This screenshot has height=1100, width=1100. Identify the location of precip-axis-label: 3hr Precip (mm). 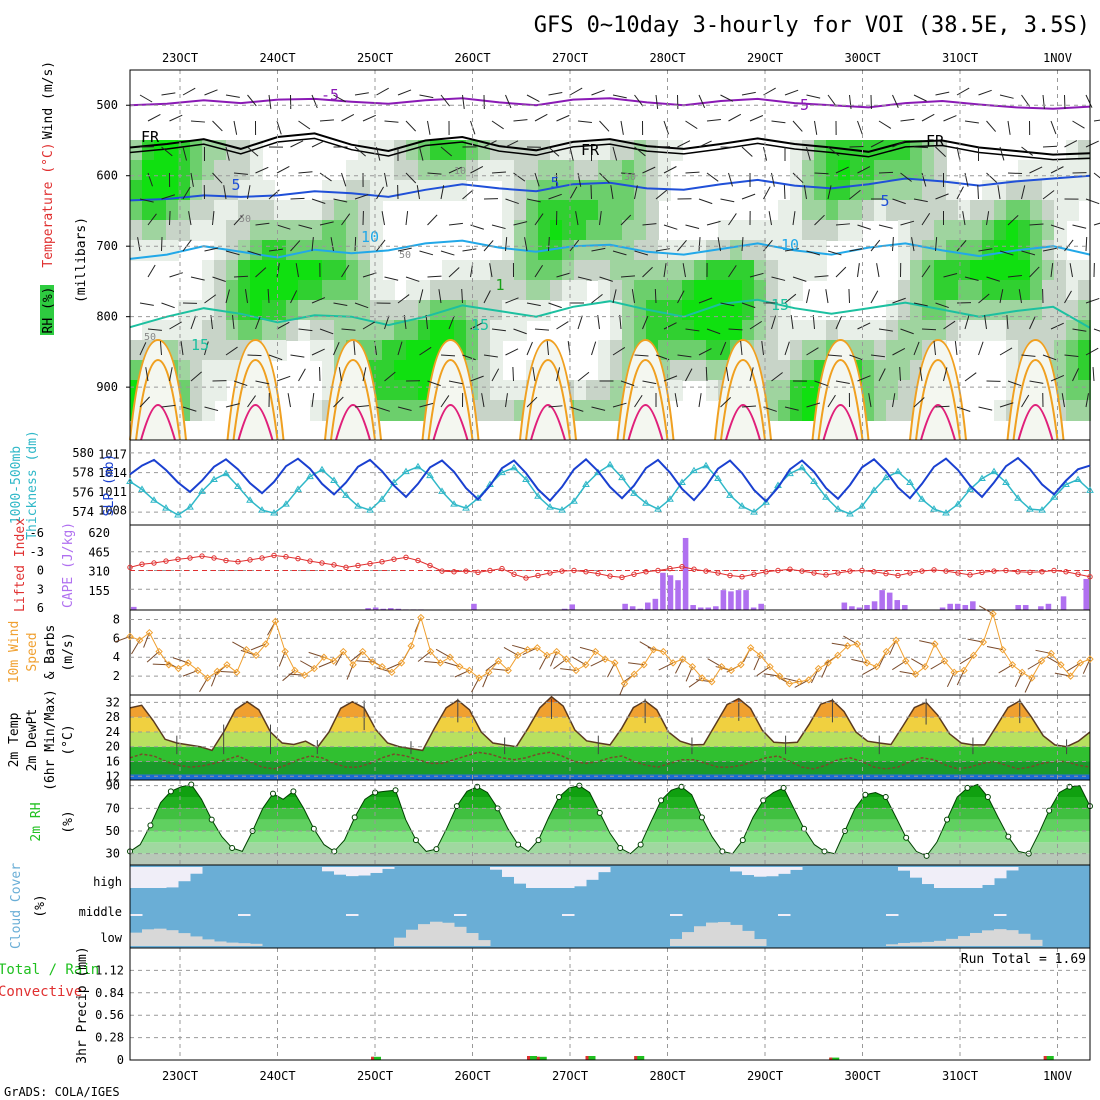
(82, 1004).